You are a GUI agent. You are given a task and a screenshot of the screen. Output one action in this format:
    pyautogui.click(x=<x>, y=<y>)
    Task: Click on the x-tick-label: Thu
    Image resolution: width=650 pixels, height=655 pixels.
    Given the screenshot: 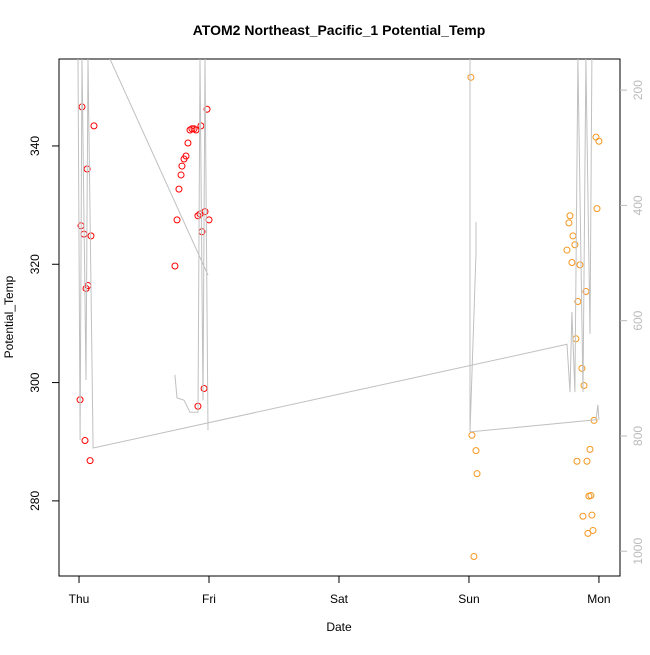 What is the action you would take?
    pyautogui.click(x=79, y=599)
    